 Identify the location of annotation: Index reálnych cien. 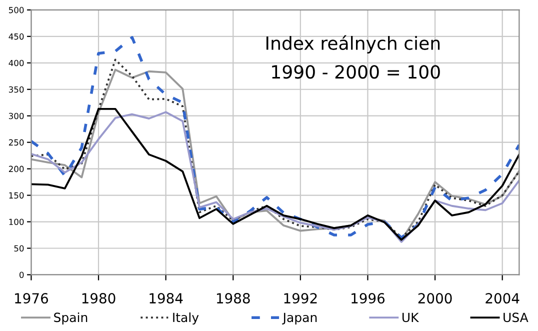
(353, 44).